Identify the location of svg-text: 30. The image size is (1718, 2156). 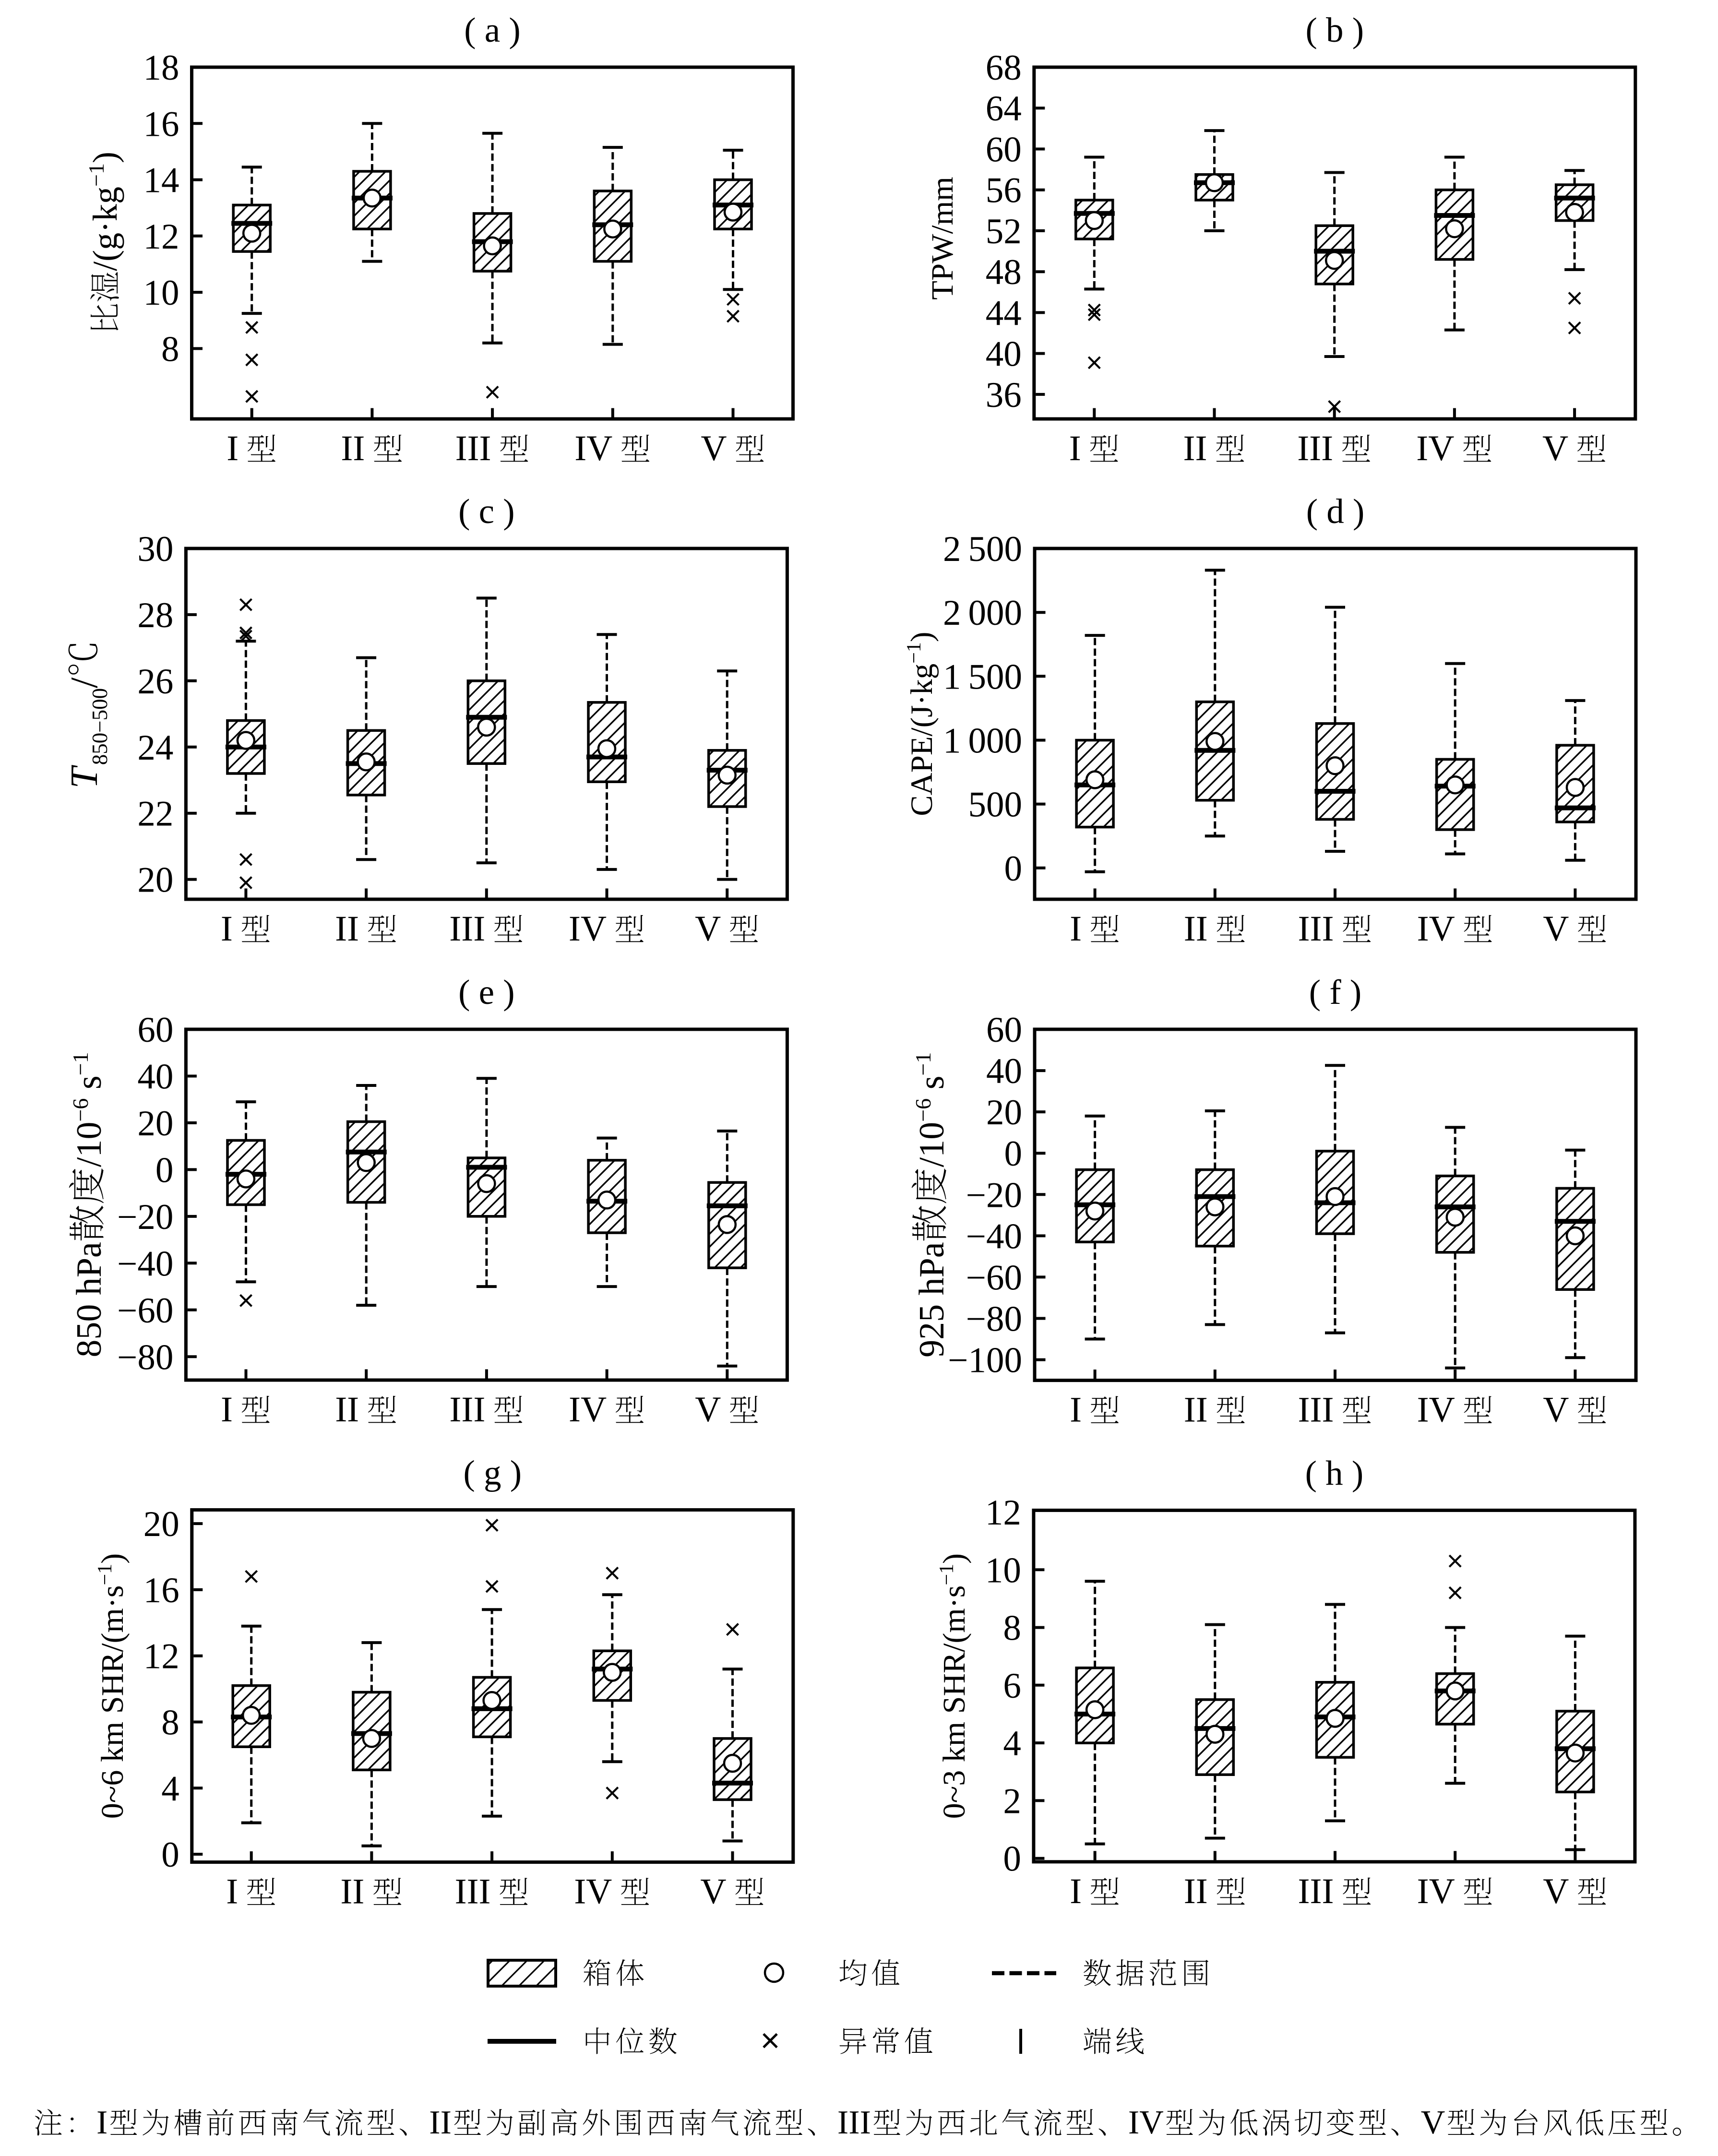
(155, 549).